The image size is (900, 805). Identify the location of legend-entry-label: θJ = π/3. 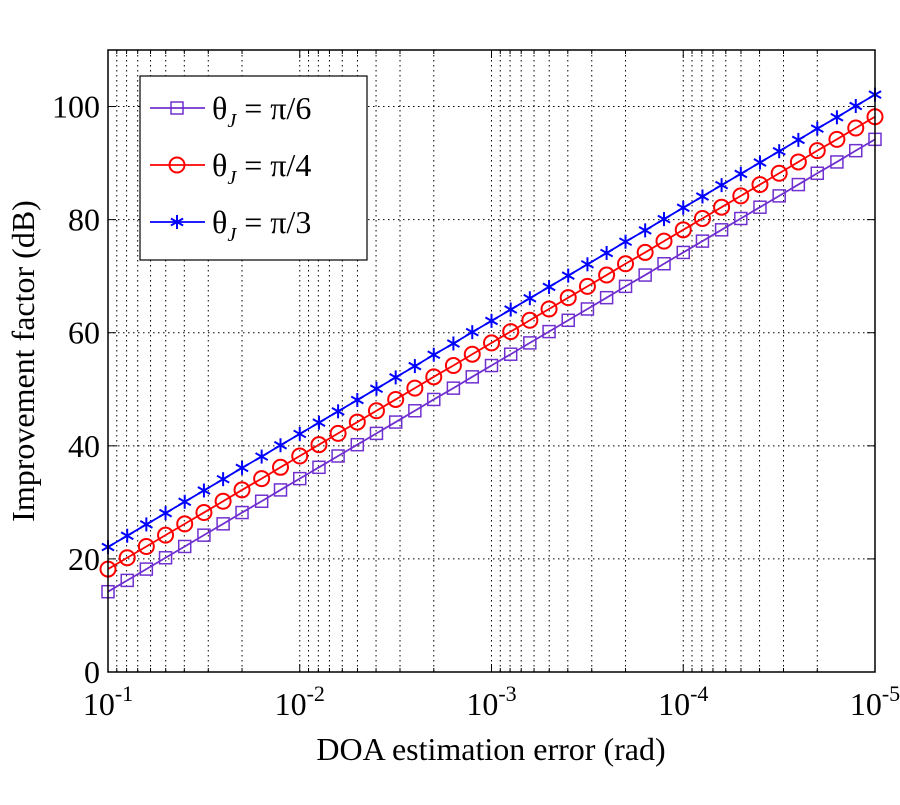
(261, 225).